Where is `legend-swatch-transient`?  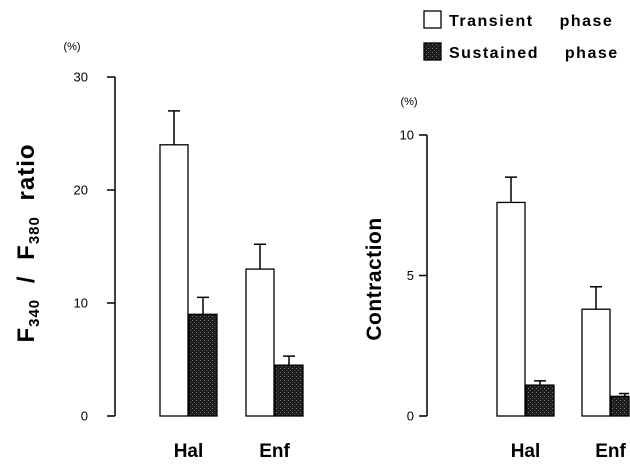
legend-swatch-transient is located at coordinates (432, 19).